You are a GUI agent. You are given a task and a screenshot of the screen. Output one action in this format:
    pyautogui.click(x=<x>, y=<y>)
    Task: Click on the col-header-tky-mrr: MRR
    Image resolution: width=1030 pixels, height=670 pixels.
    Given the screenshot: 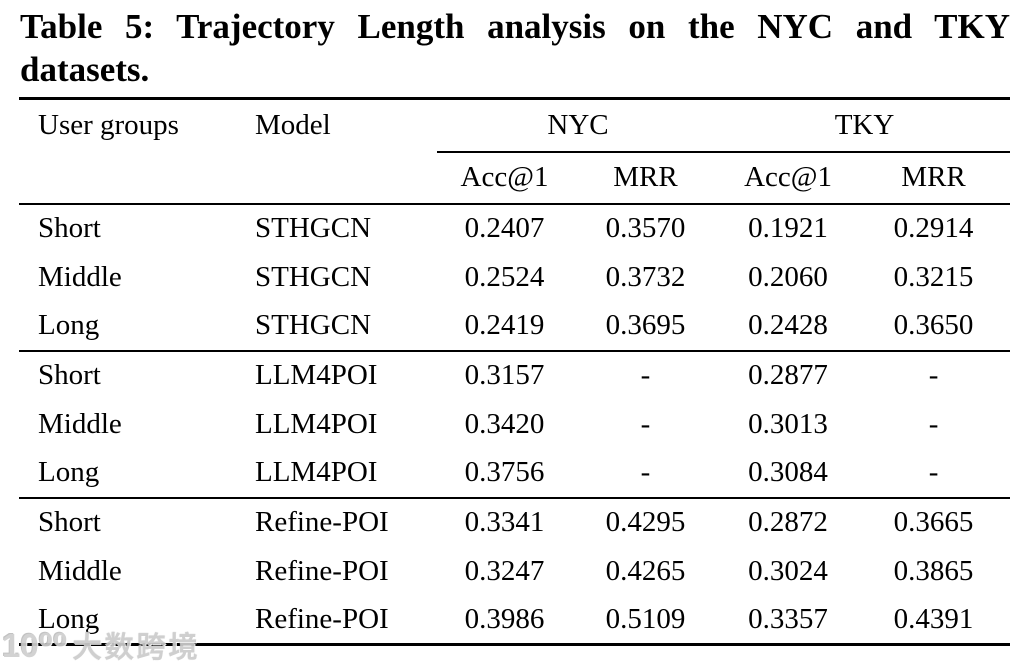 What is the action you would take?
    pyautogui.click(x=934, y=178)
    